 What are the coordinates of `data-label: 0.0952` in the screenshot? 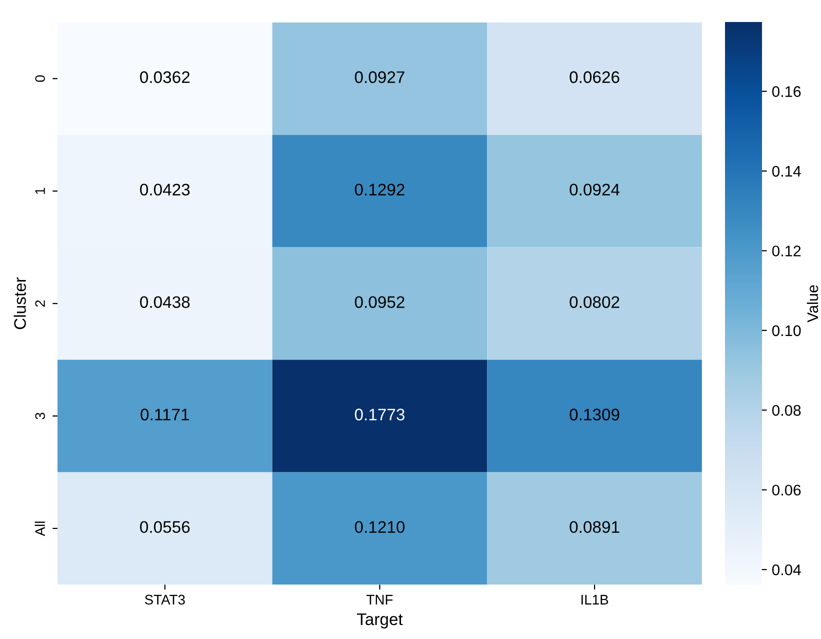 It's located at (379, 302).